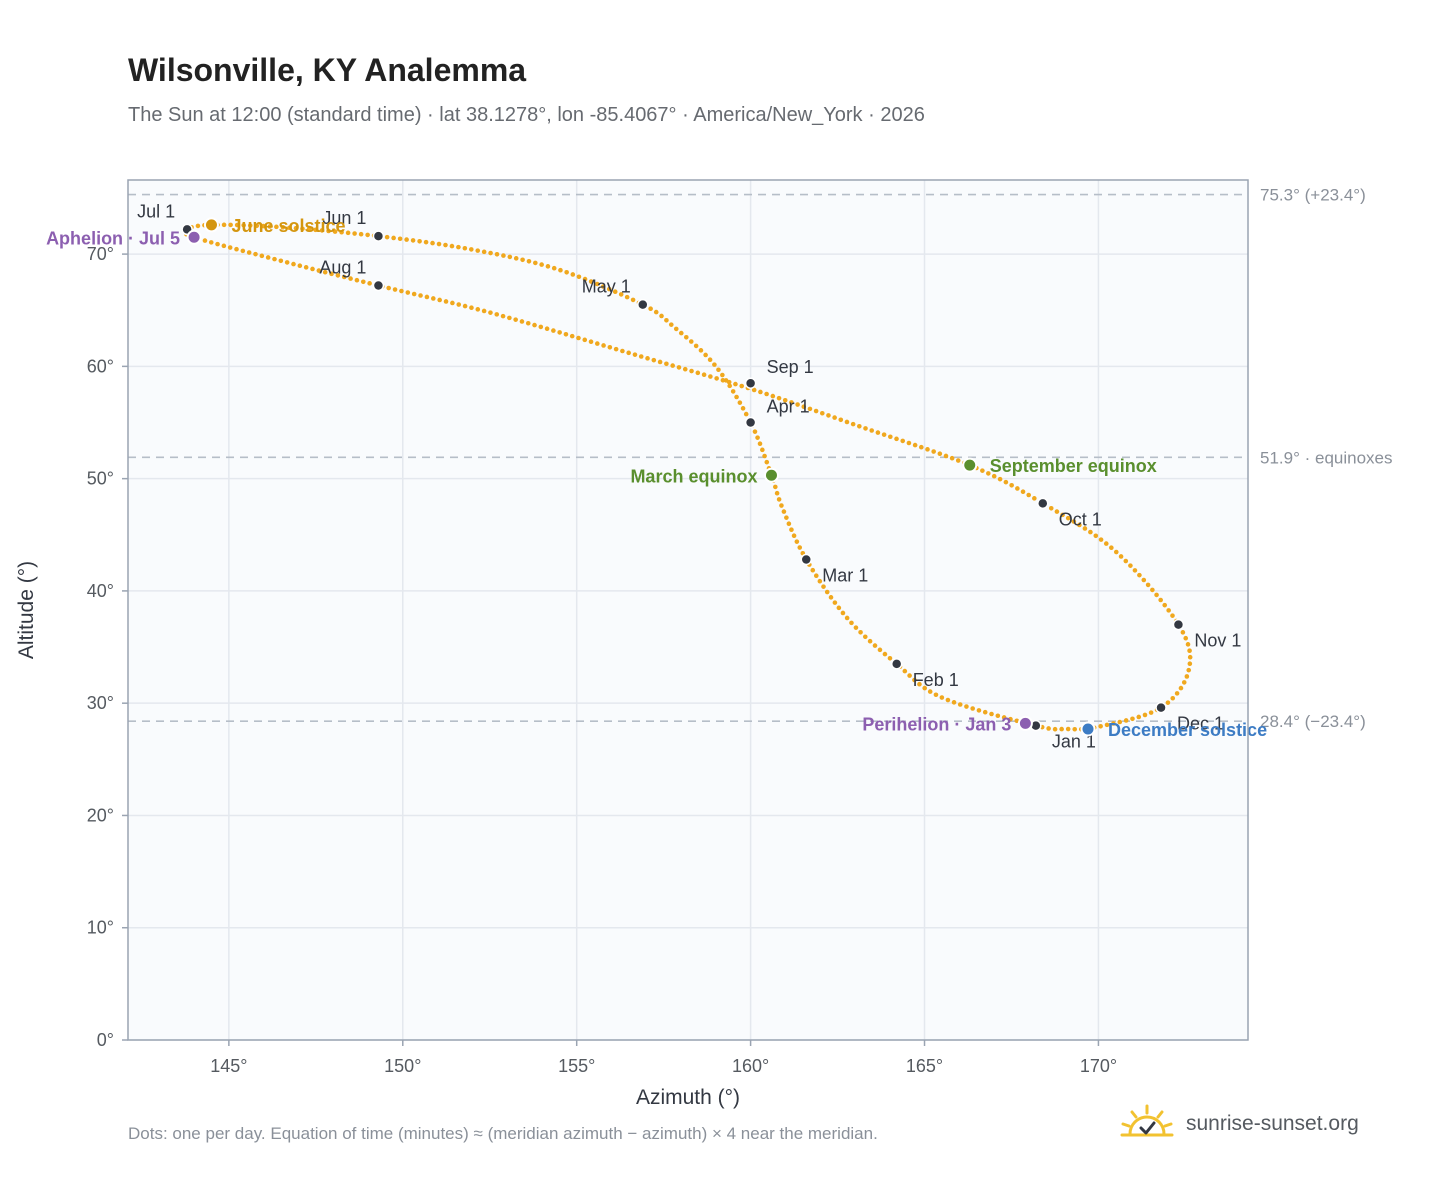 This screenshot has height=1188, width=1448. I want to click on month-label: Jul 1, so click(156, 211).